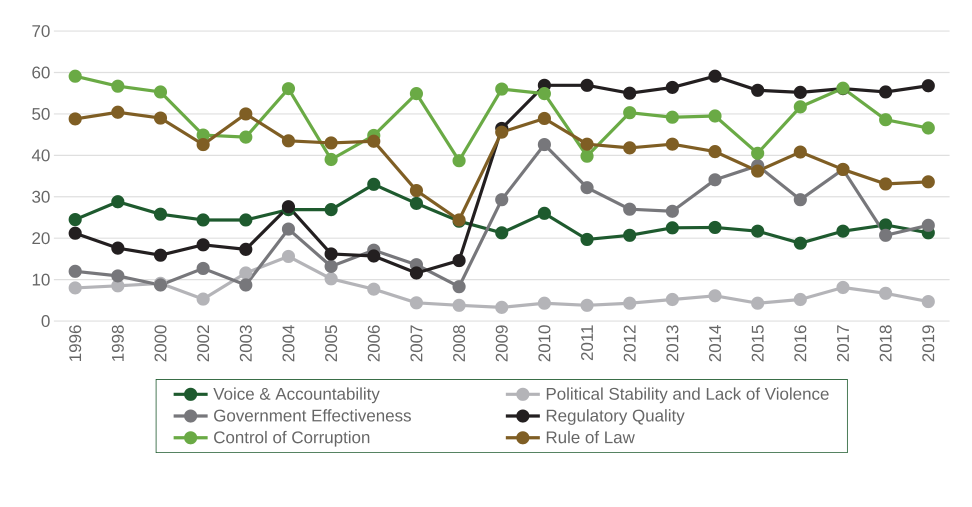 The height and width of the screenshot is (507, 972). What do you see at coordinates (758, 343) in the screenshot?
I see `x-tick-label: 2015` at bounding box center [758, 343].